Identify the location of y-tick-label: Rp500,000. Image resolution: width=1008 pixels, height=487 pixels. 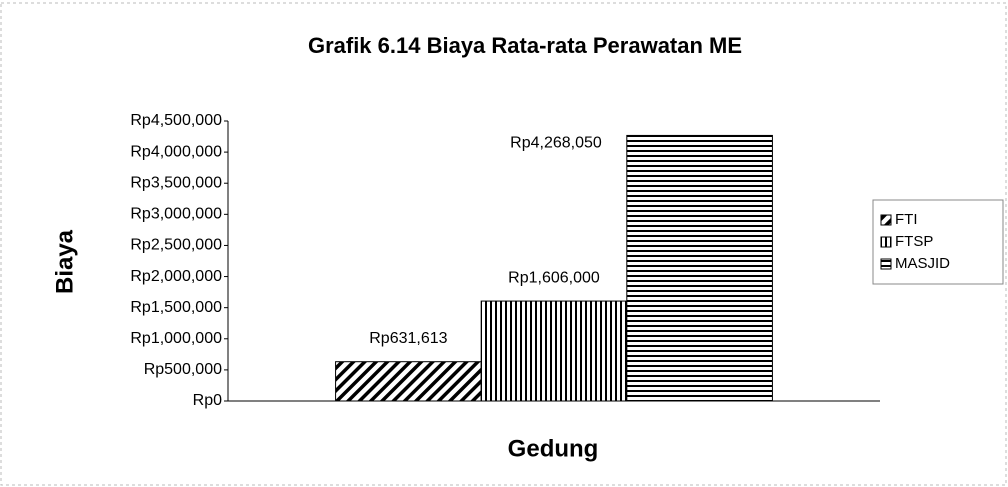
(183, 369).